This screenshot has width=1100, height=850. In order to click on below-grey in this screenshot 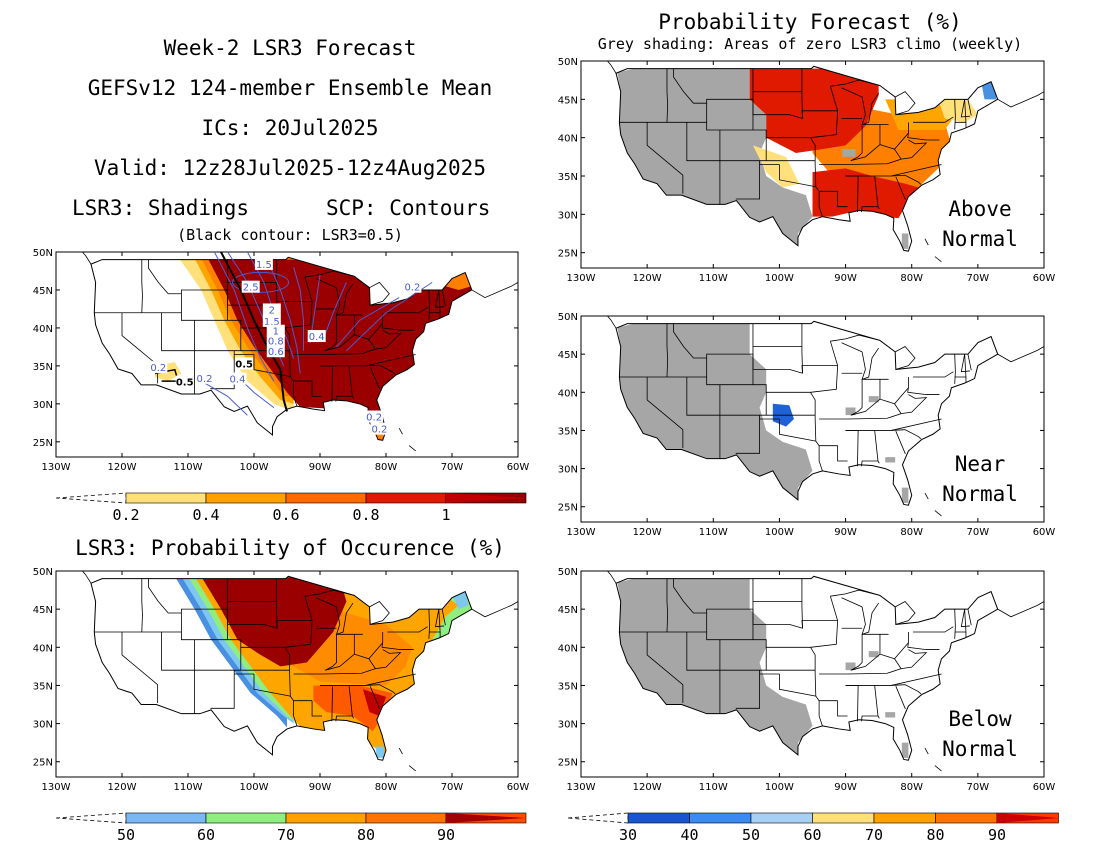, I will do `click(715, 666)`.